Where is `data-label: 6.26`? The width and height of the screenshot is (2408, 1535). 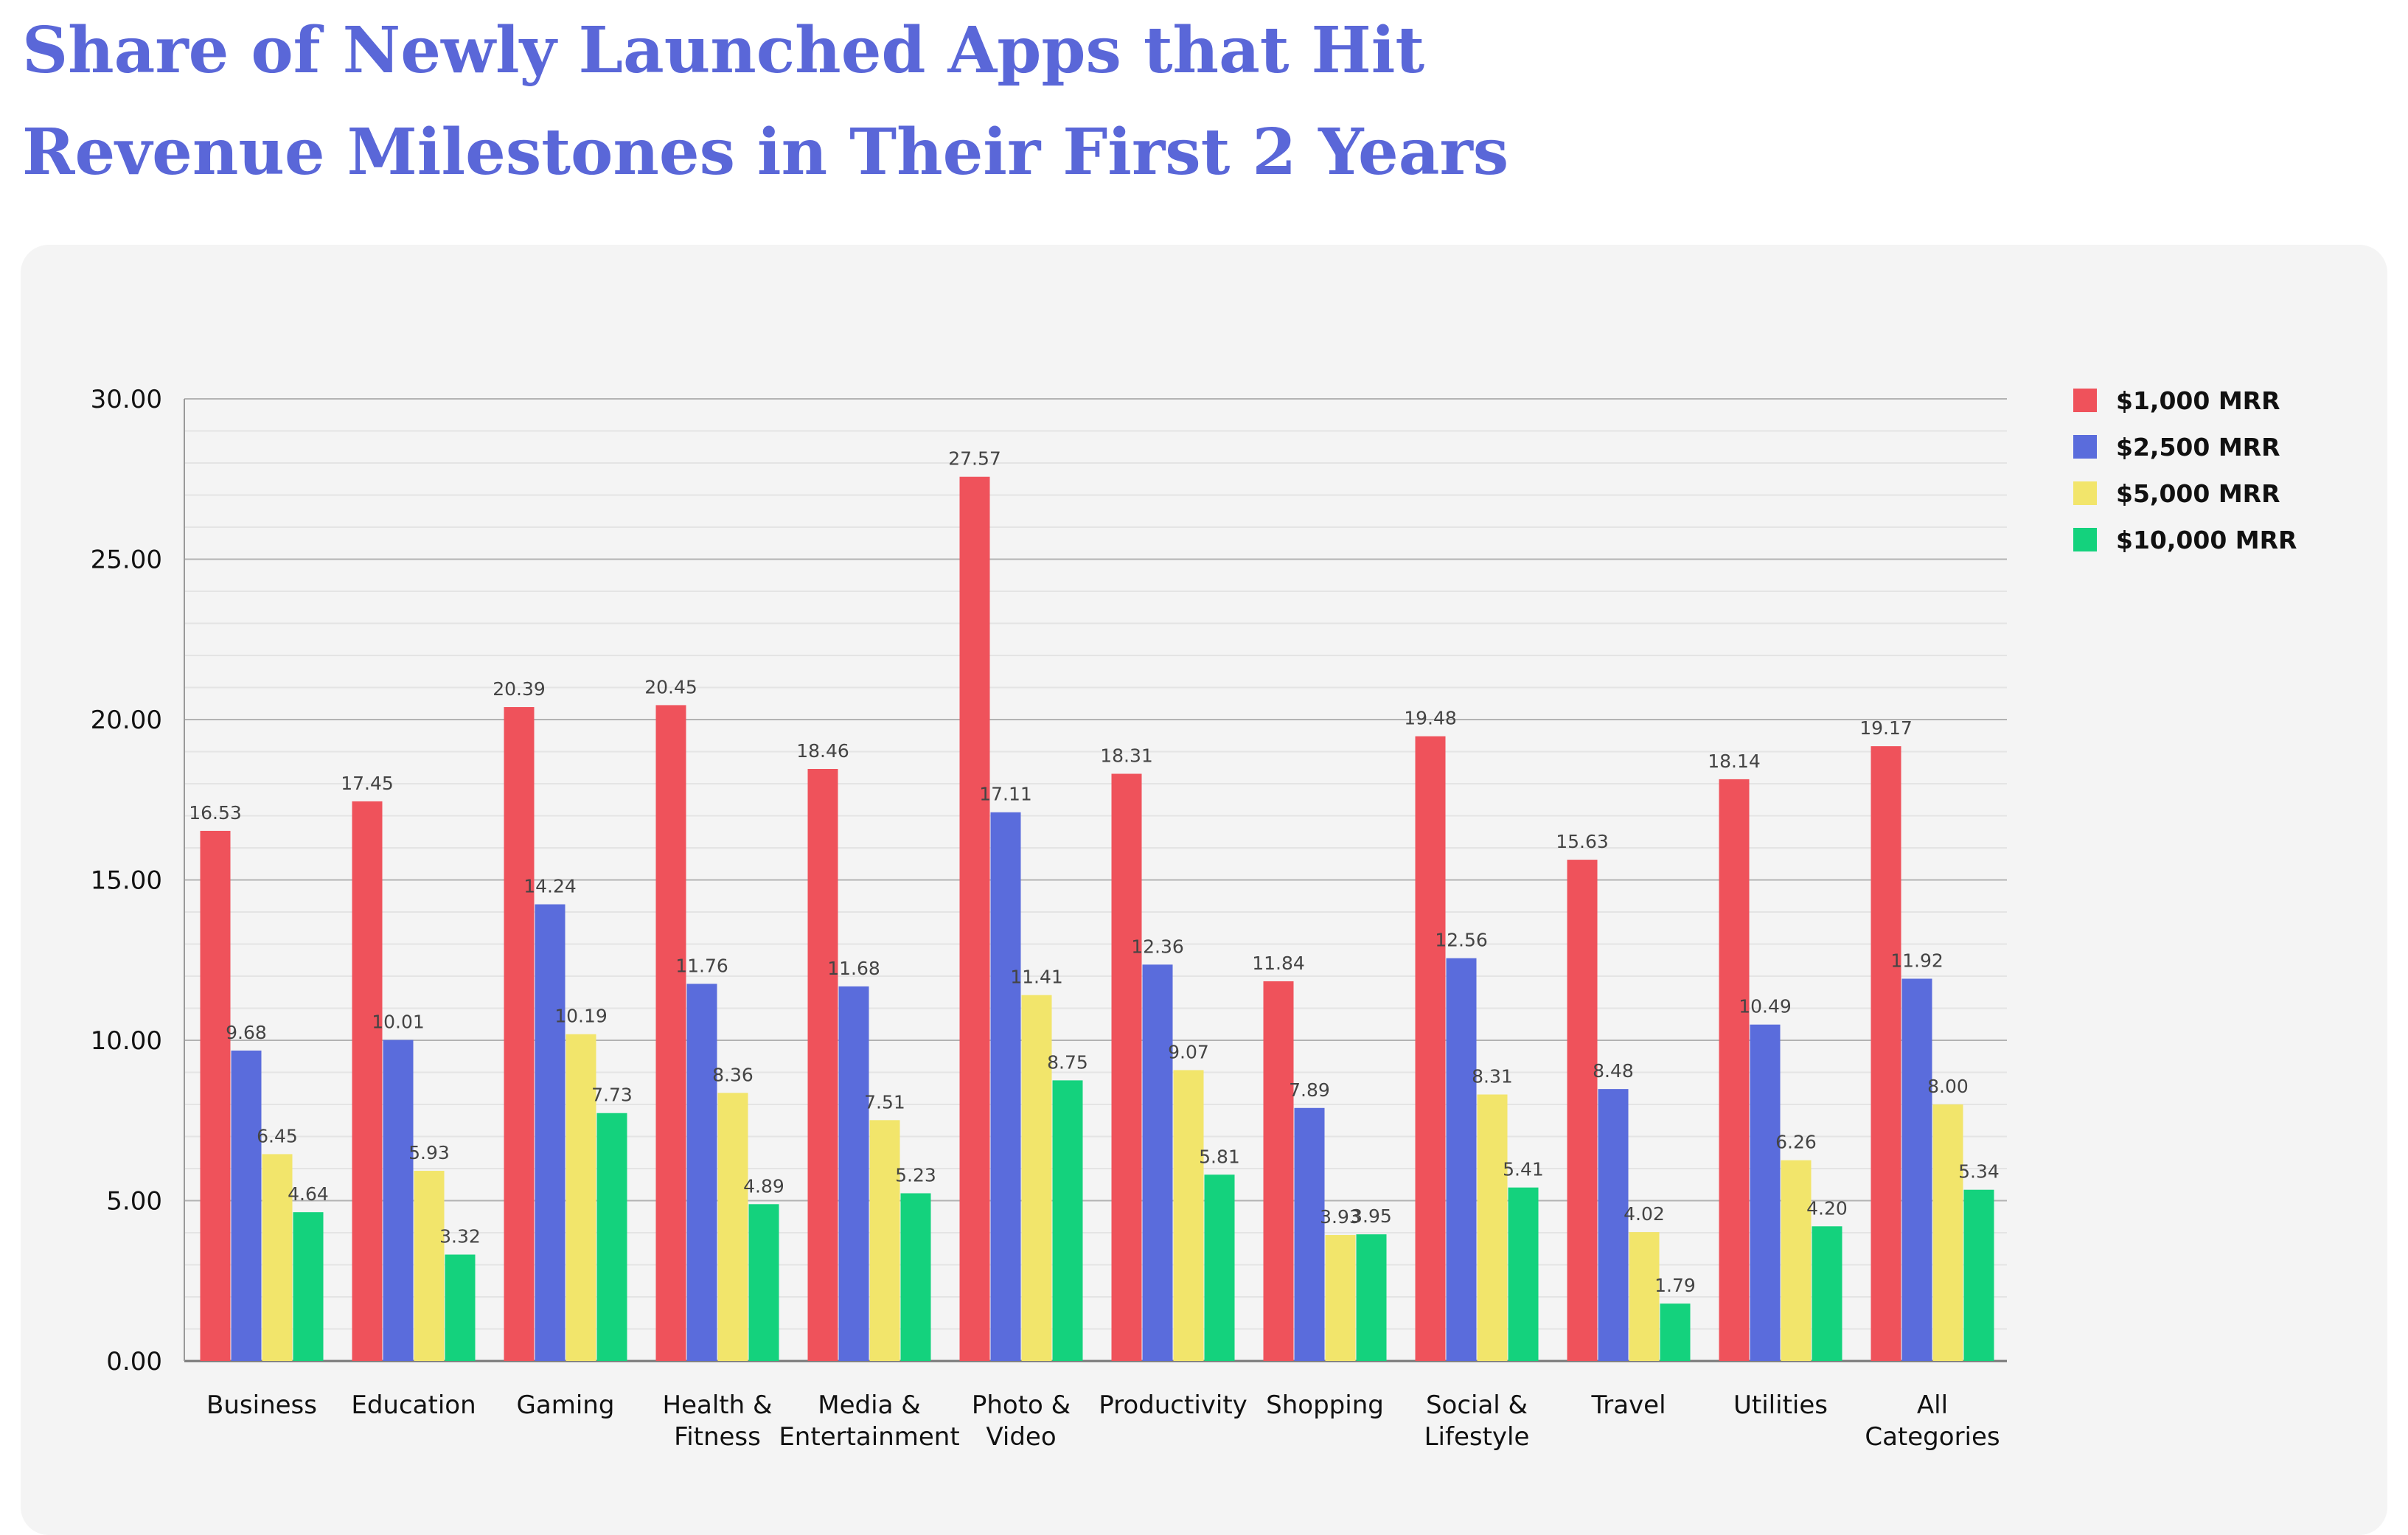 data-label: 6.26 is located at coordinates (1796, 1142).